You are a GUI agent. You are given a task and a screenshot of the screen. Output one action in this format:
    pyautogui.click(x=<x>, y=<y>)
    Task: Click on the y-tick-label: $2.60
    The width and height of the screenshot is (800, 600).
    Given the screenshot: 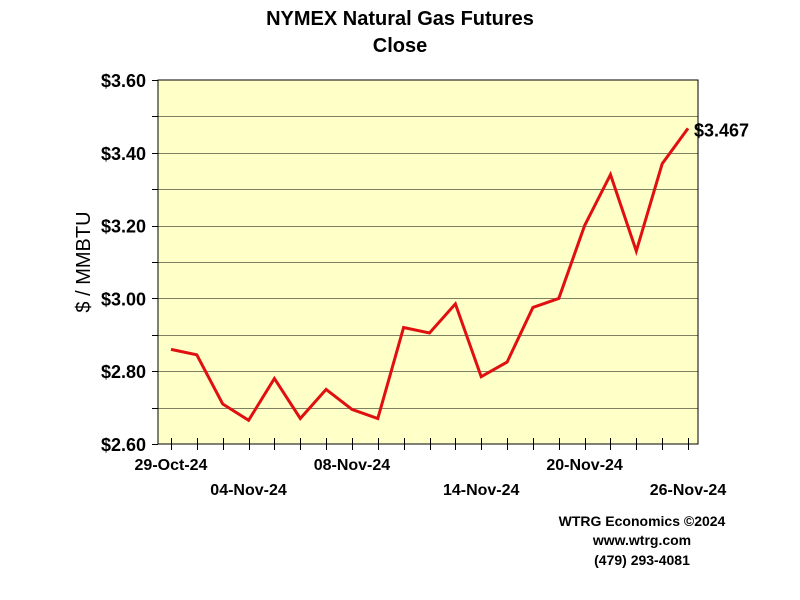 What is the action you would take?
    pyautogui.click(x=123, y=445)
    